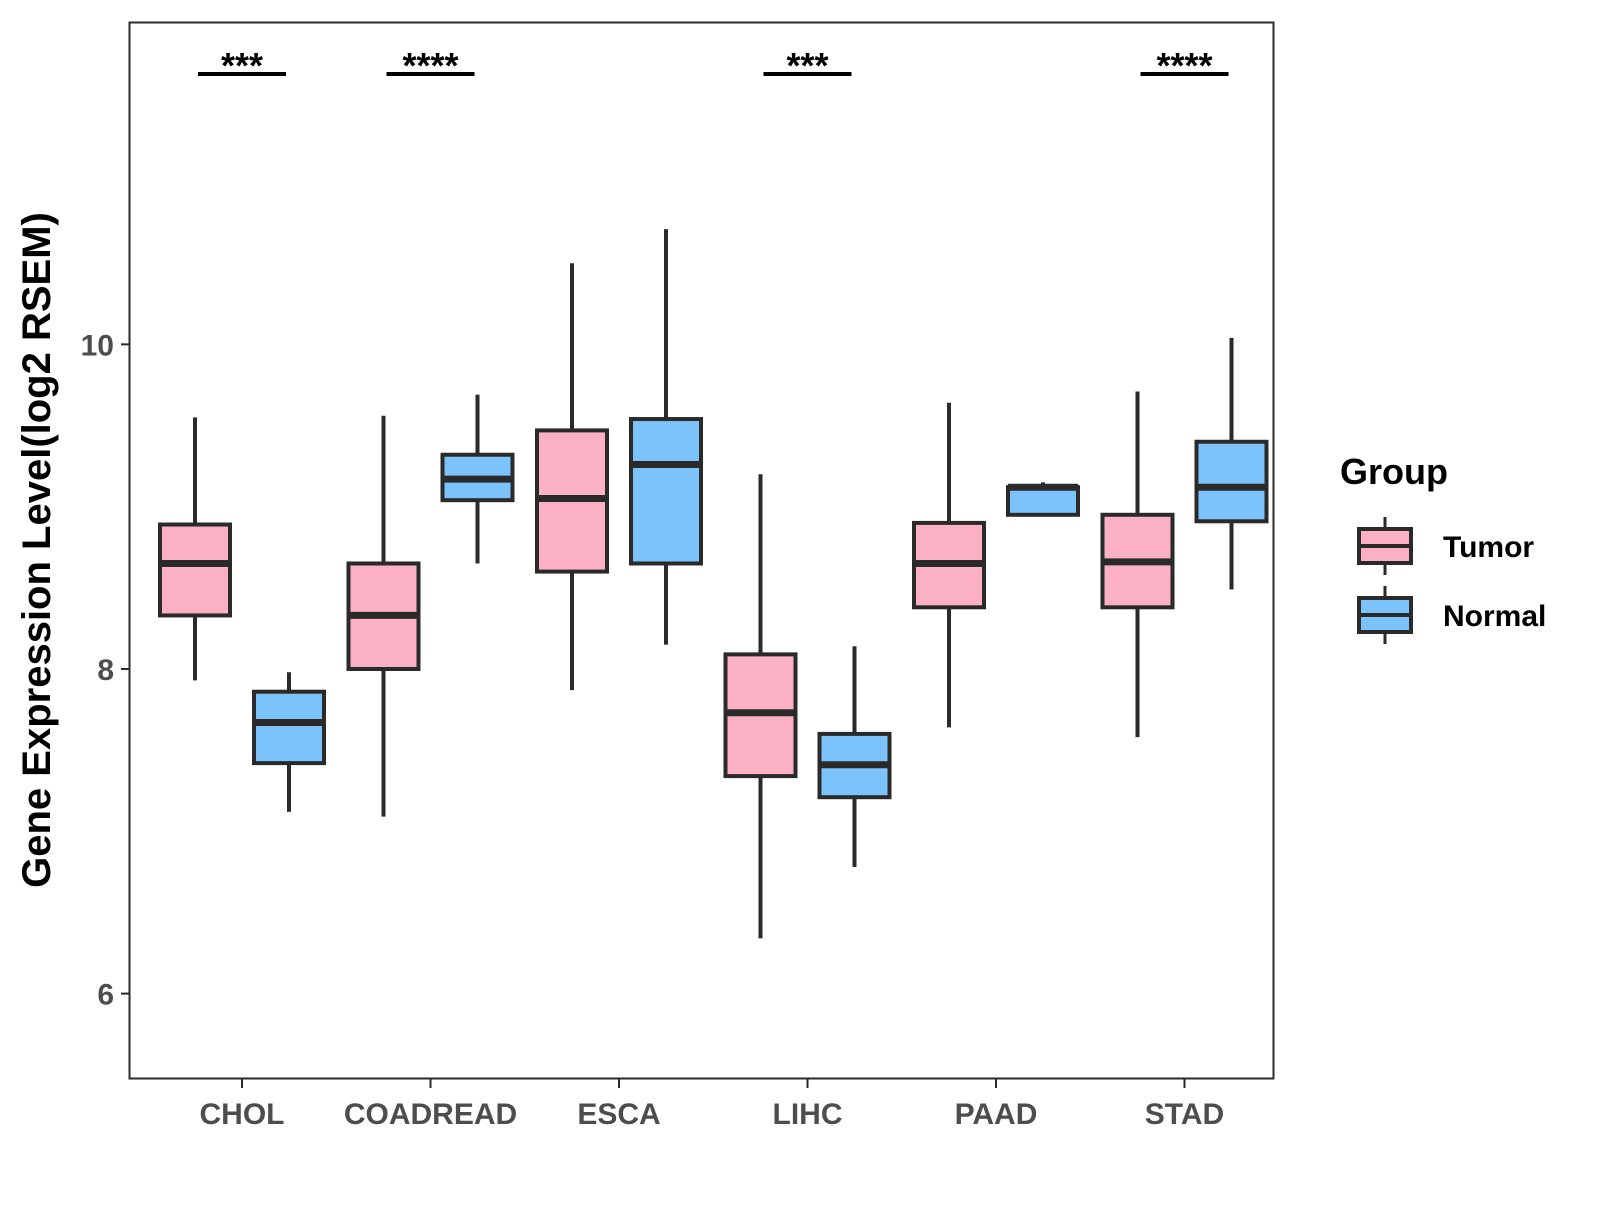 This screenshot has height=1205, width=1600. I want to click on box-tumor-esca, so click(572, 477).